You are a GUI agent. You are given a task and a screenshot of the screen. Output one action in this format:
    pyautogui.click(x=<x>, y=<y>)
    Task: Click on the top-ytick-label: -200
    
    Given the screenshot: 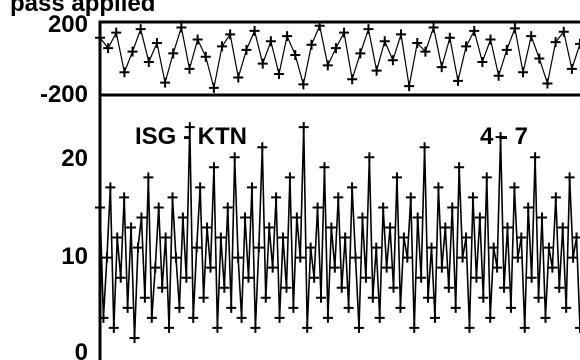 What is the action you would take?
    pyautogui.click(x=64, y=94)
    